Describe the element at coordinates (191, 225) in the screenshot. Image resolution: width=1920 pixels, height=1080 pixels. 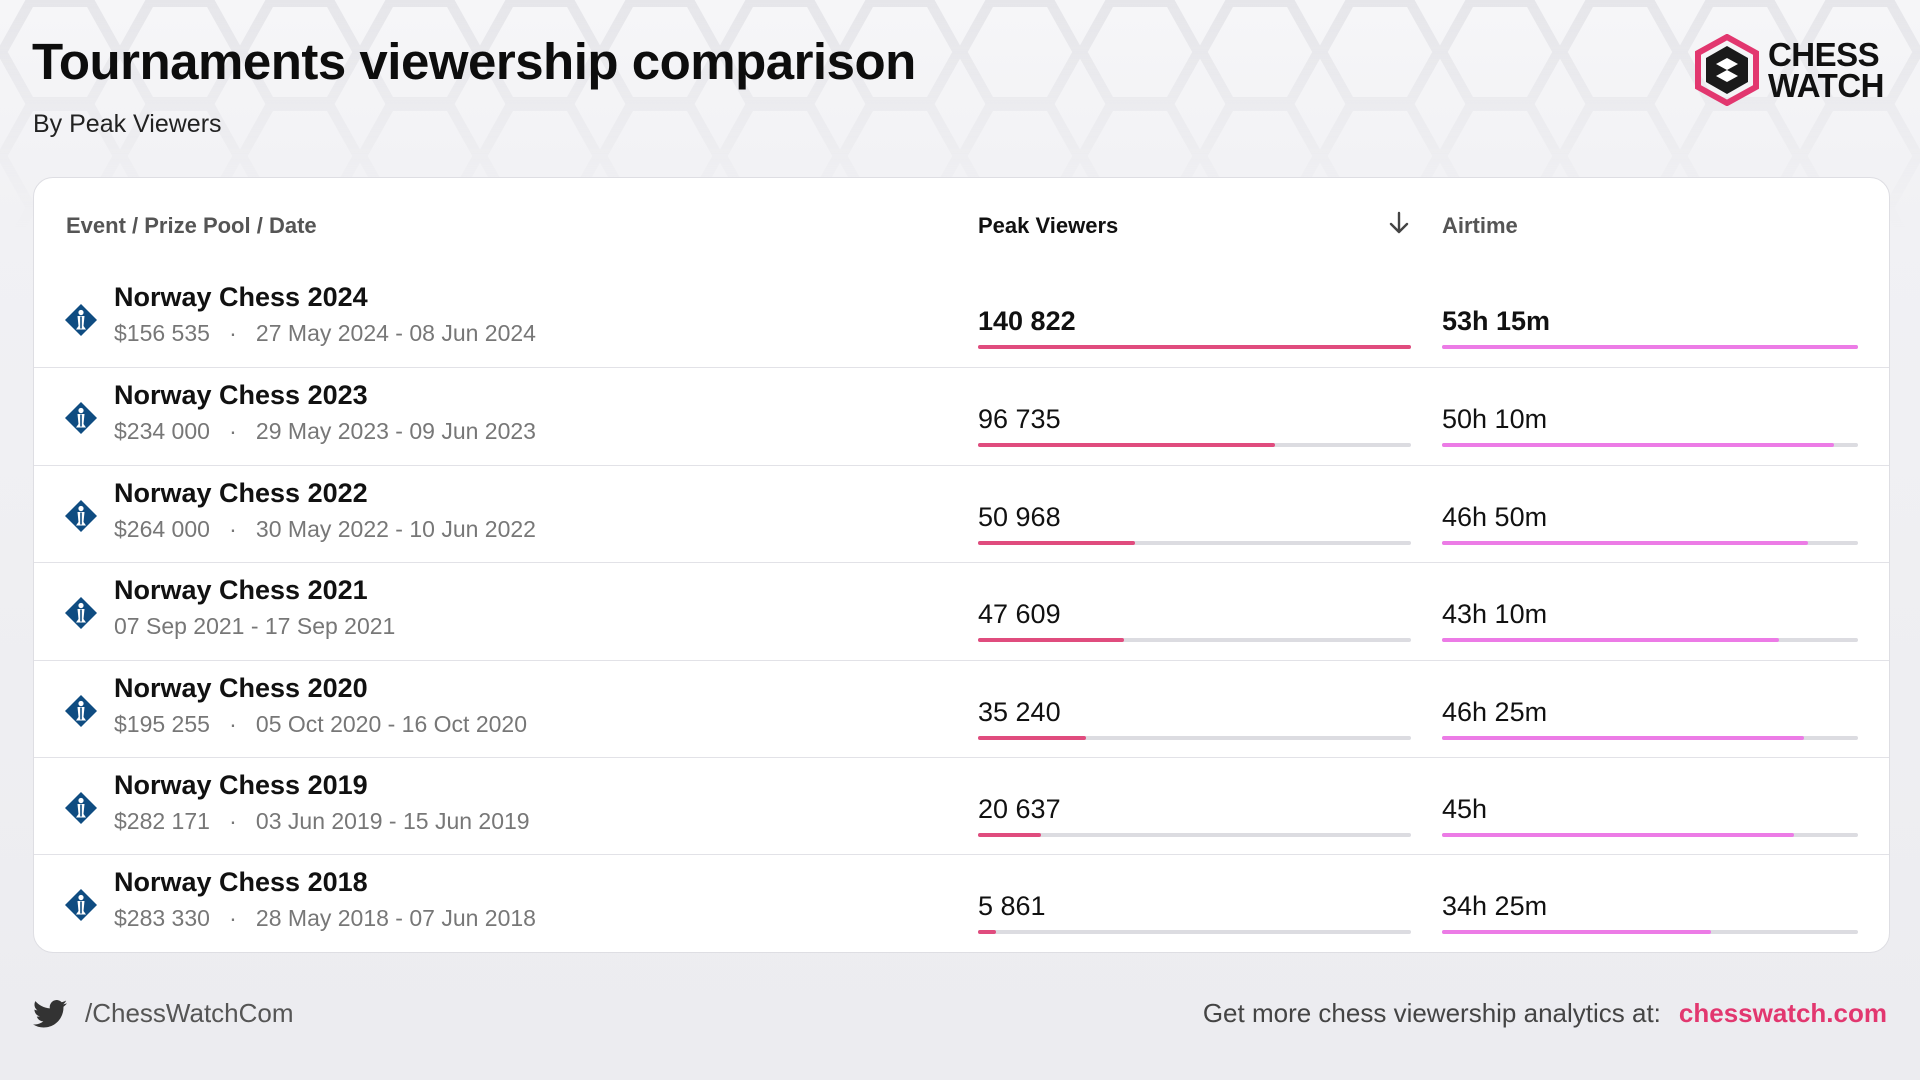
I see `column-header-event: Event / Prize Pool / Date` at that location.